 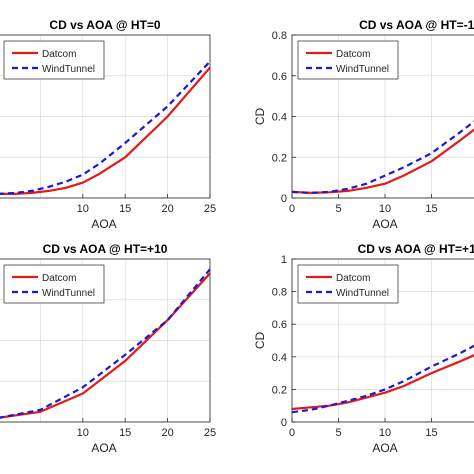 What do you see at coordinates (284, 260) in the screenshot?
I see `y-tick-label: 1` at bounding box center [284, 260].